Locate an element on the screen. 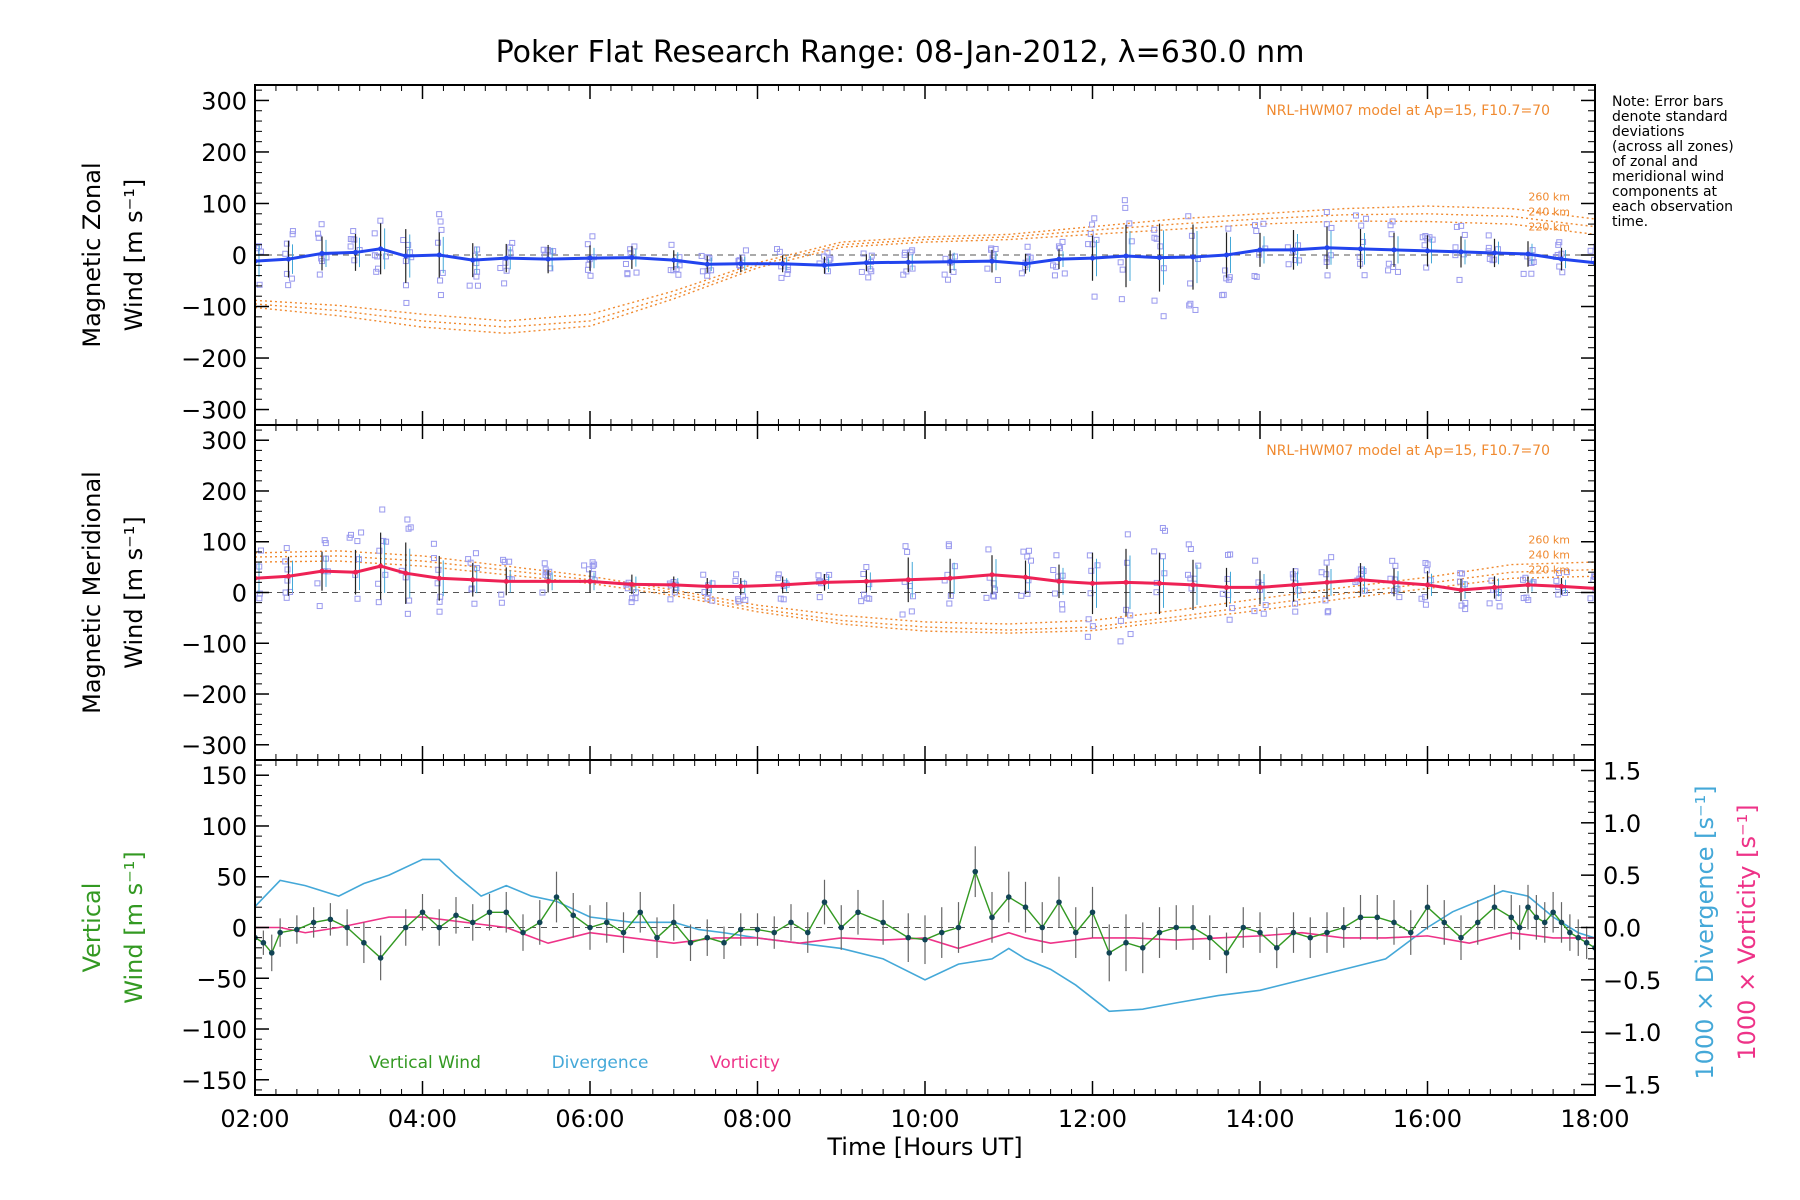  y2-tick-label: 1.5 is located at coordinates (1622, 771).